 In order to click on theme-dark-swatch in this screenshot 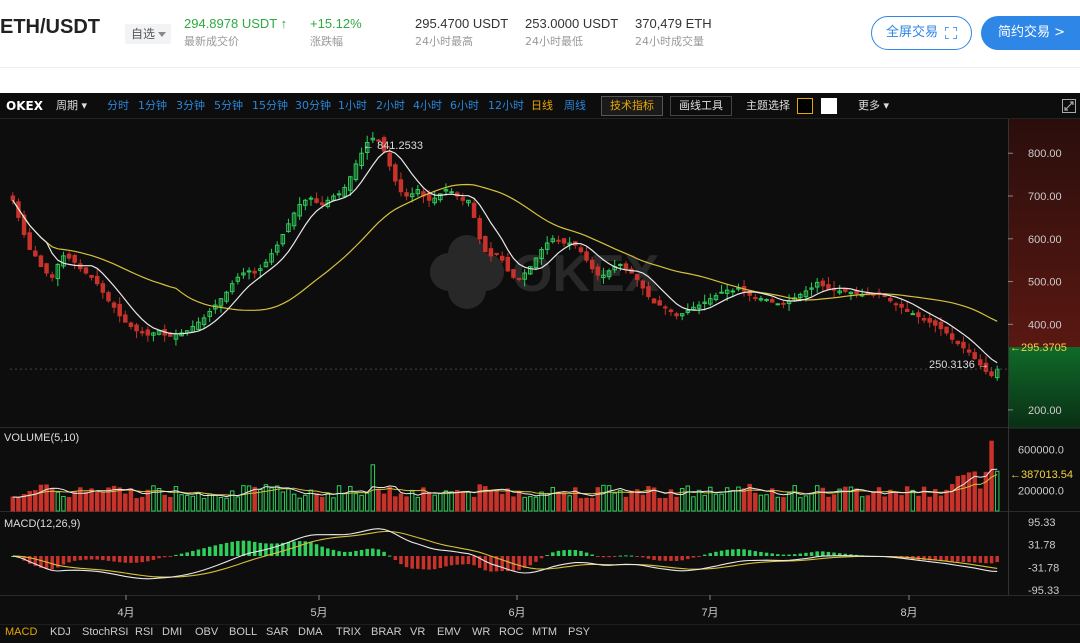, I will do `click(805, 106)`.